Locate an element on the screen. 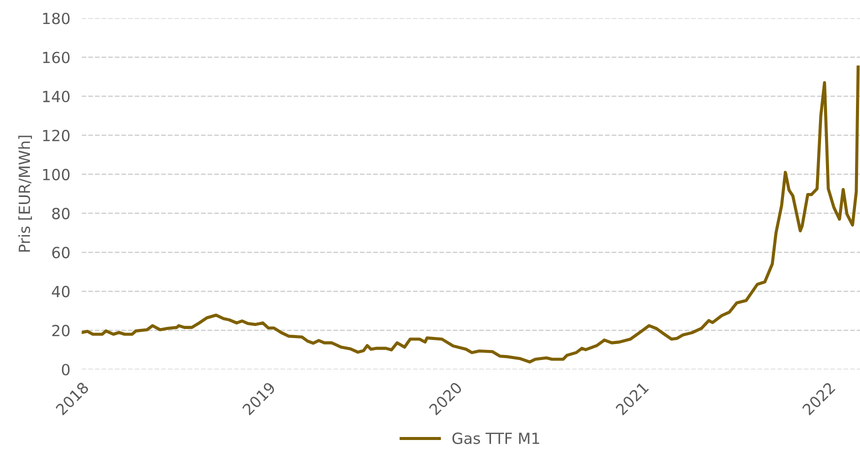  y-tick-label: 180 is located at coordinates (56, 18).